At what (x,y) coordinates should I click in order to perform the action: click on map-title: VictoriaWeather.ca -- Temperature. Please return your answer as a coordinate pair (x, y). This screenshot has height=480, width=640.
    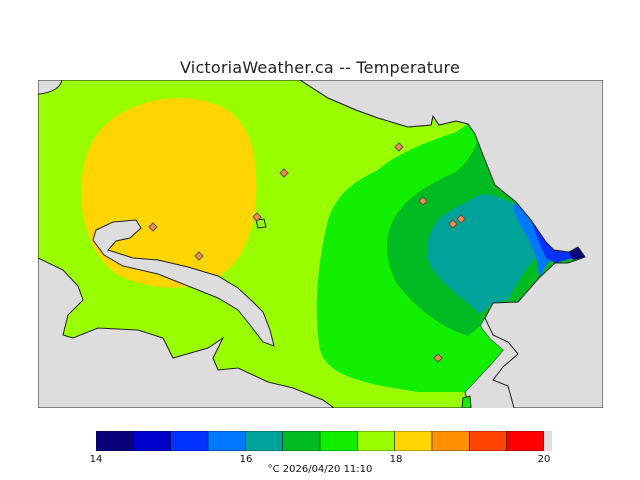
    Looking at the image, I should click on (320, 67).